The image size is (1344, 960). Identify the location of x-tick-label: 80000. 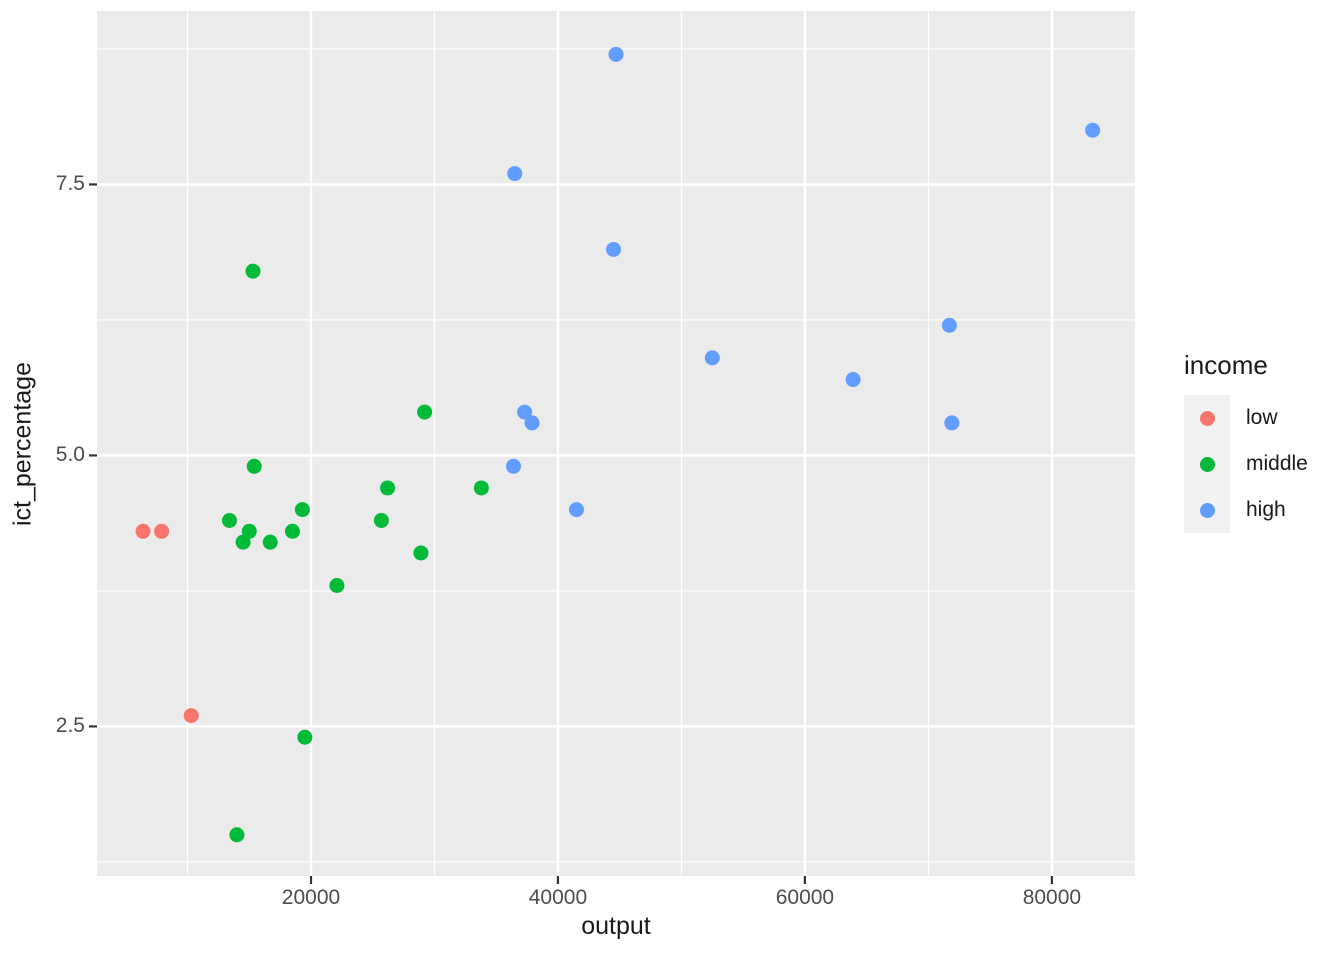
(1052, 897).